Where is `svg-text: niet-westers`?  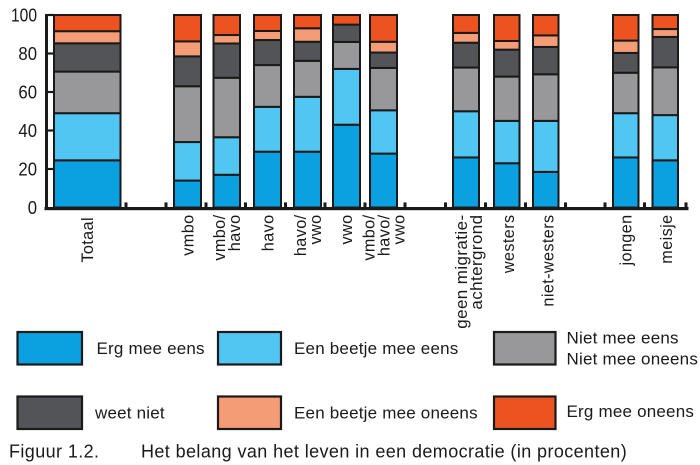 svg-text: niet-westers is located at coordinates (548, 261).